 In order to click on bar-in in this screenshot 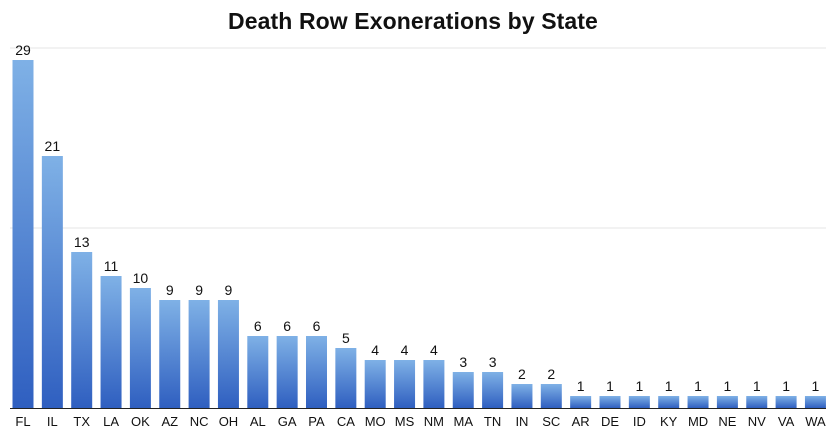, I will do `click(522, 396)`.